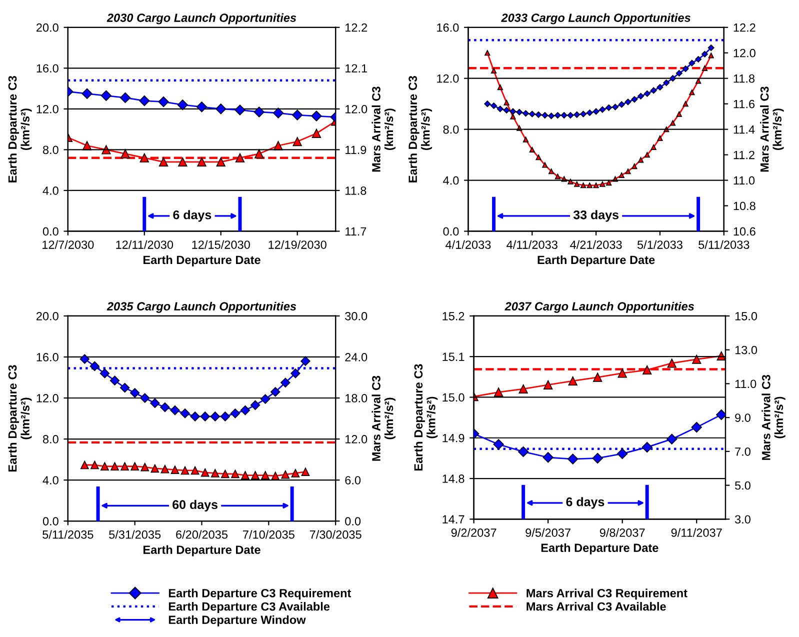 This screenshot has height=637, width=799. Describe the element at coordinates (356, 190) in the screenshot. I see `y2-tick-label: 11.8` at that location.